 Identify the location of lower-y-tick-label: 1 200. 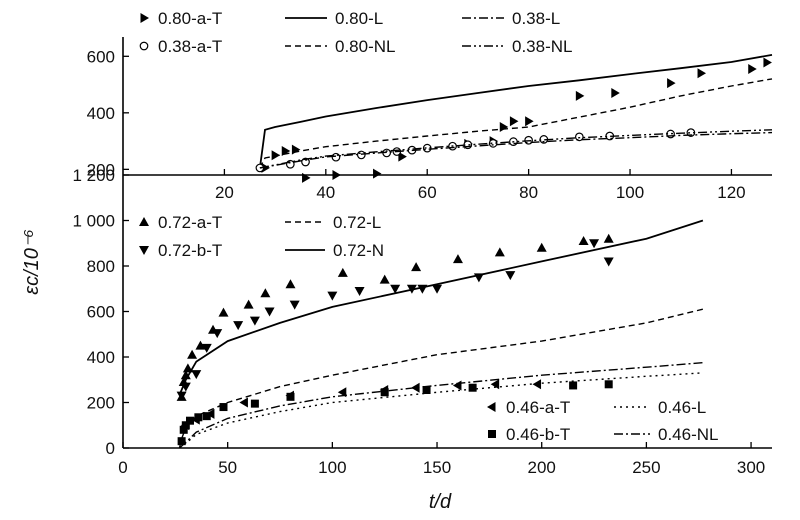
(93, 175).